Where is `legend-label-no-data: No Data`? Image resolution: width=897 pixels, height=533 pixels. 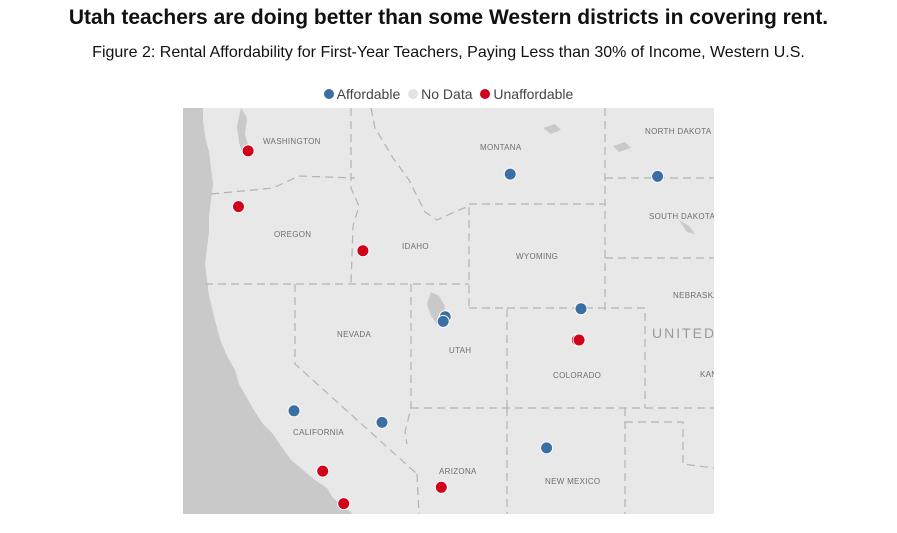
legend-label-no-data: No Data is located at coordinates (447, 94).